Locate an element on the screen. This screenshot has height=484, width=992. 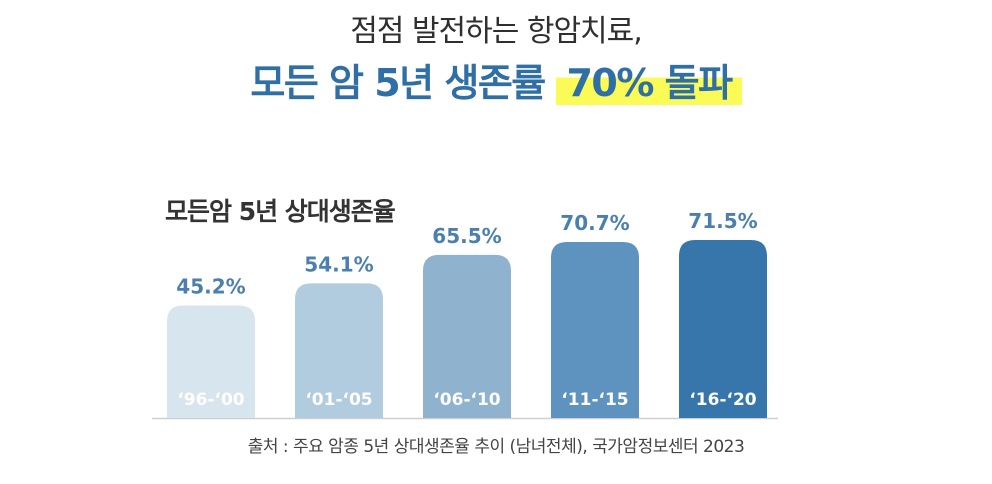
category-label-5: ‘16-‘20 is located at coordinates (722, 400).